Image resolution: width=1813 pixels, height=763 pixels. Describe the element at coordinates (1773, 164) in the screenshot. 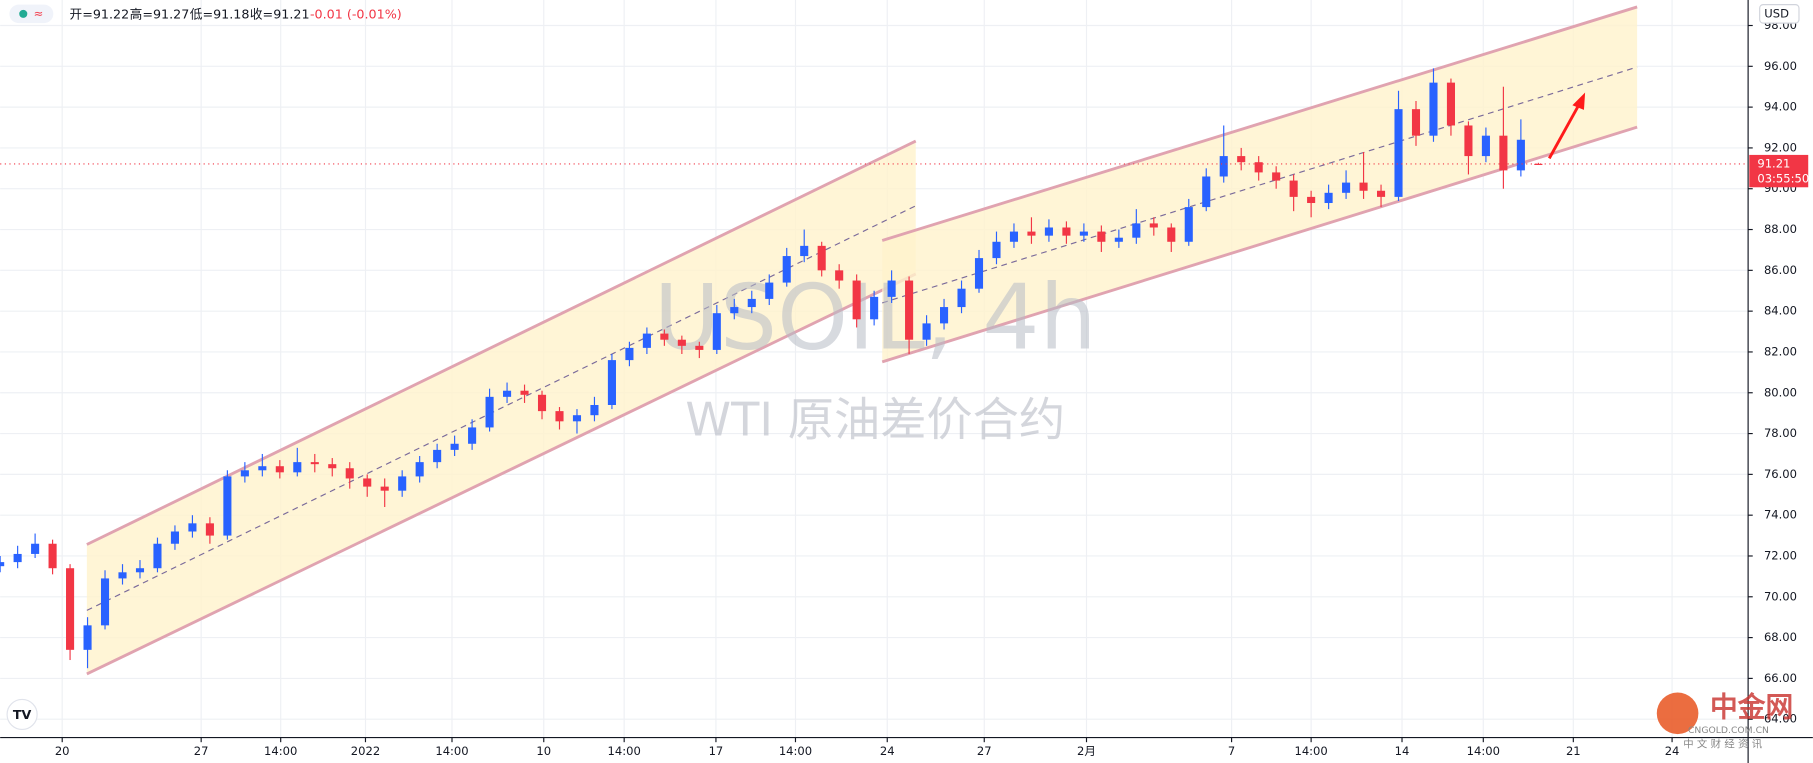

I see `price-tag-price: 91.21` at that location.